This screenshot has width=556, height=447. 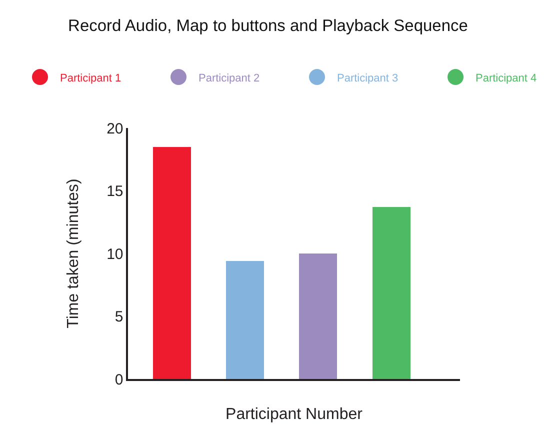 What do you see at coordinates (268, 25) in the screenshot?
I see `chart-title: Record Audio, Map to buttons and Playback Sequence` at bounding box center [268, 25].